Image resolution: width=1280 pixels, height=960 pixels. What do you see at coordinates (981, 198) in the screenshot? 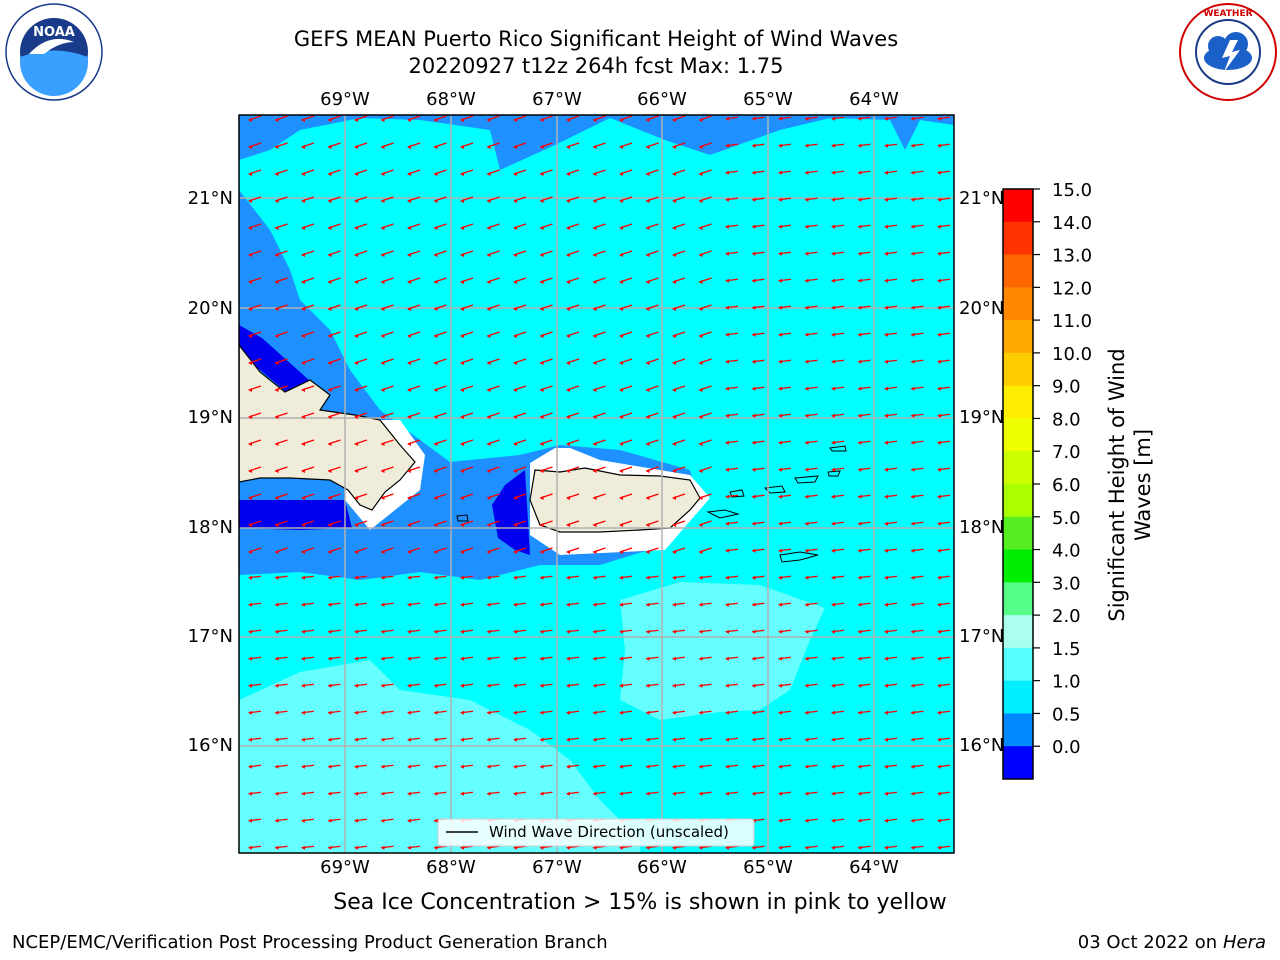
I see `lat-tick-right: 21°N` at bounding box center [981, 198].